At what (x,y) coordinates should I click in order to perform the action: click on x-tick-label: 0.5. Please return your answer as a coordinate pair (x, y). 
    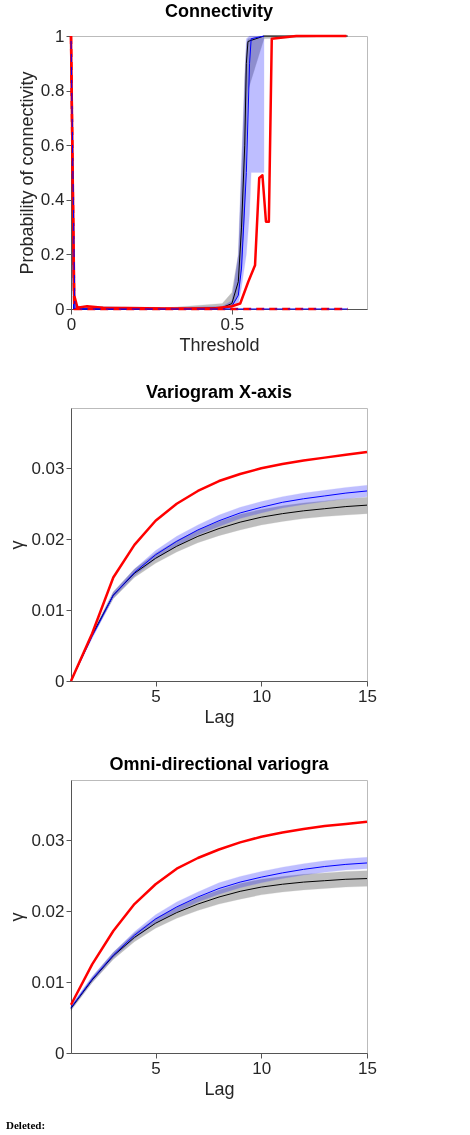
    Looking at the image, I should click on (232, 324).